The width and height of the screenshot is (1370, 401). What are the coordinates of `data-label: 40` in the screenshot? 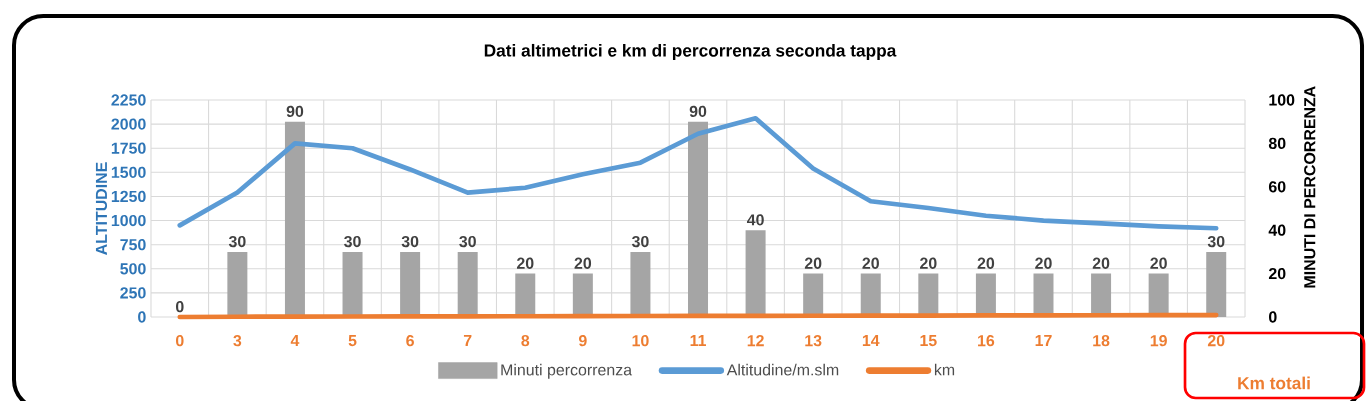 It's located at (755, 220).